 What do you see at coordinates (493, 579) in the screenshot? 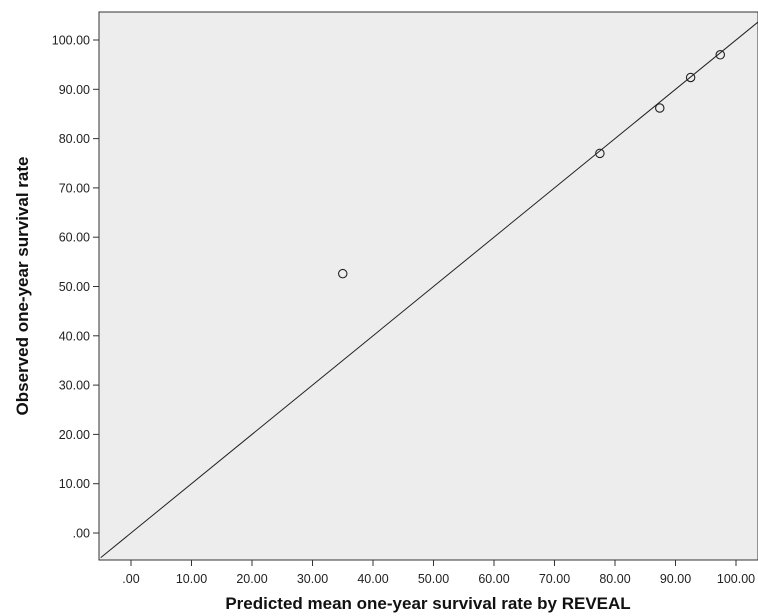
I see `x-tick-label: 60.00` at bounding box center [493, 579].